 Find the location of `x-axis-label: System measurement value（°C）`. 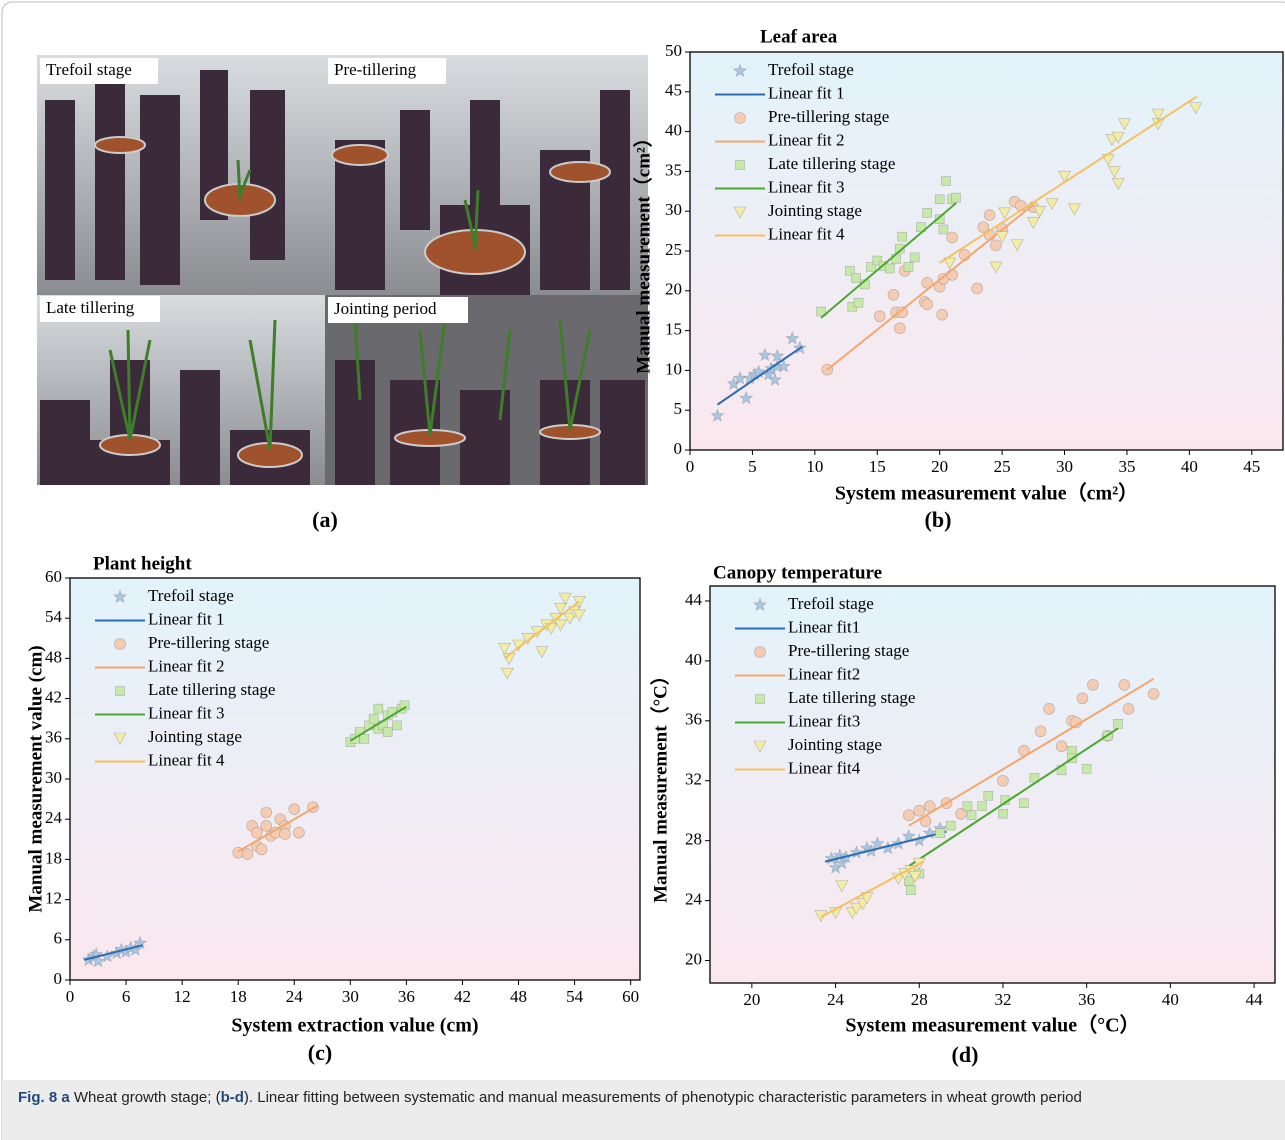

x-axis-label: System measurement value（°C） is located at coordinates (992, 1025).